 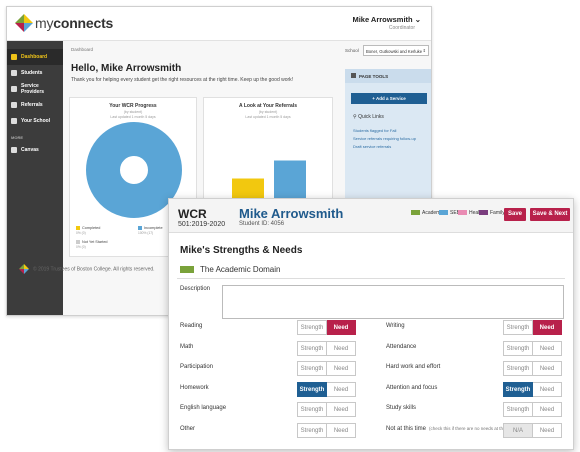 What do you see at coordinates (14, 150) in the screenshot?
I see `canvas-icon` at bounding box center [14, 150].